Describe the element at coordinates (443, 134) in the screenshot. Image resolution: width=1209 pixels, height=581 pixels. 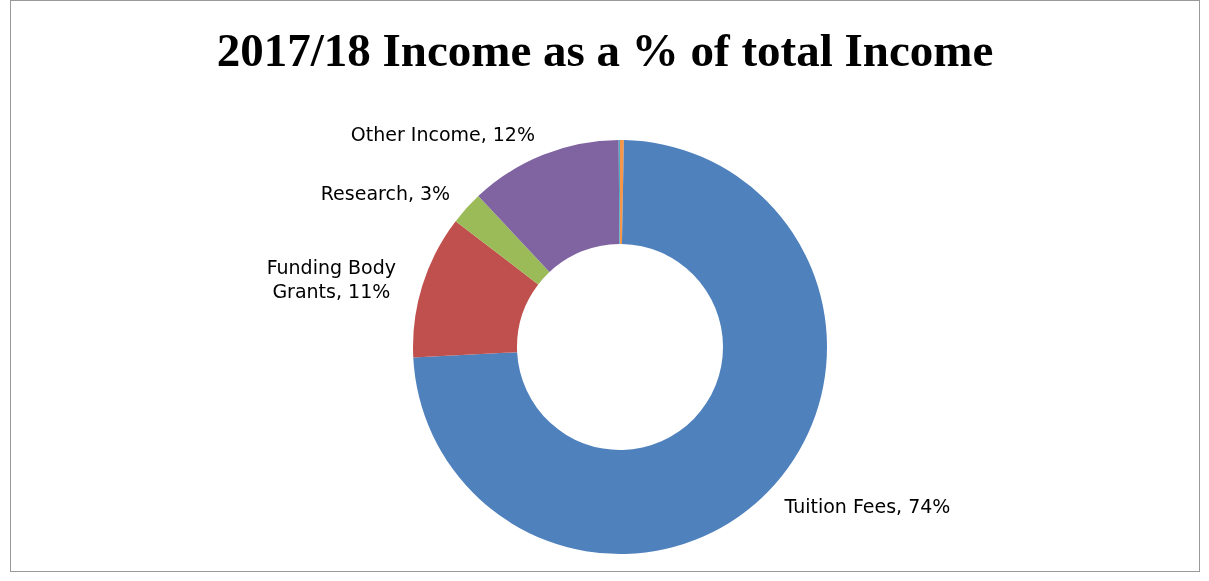
I see `slice-label: Other Income, 12%` at that location.